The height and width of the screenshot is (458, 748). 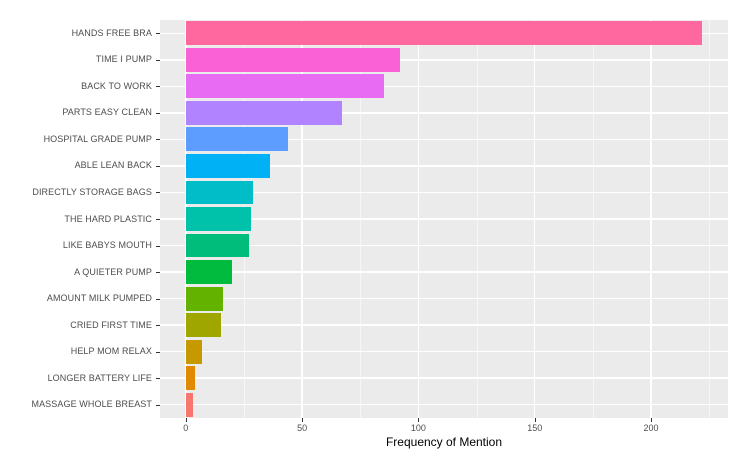 I want to click on bar-massage-whole-breast, so click(x=189, y=404).